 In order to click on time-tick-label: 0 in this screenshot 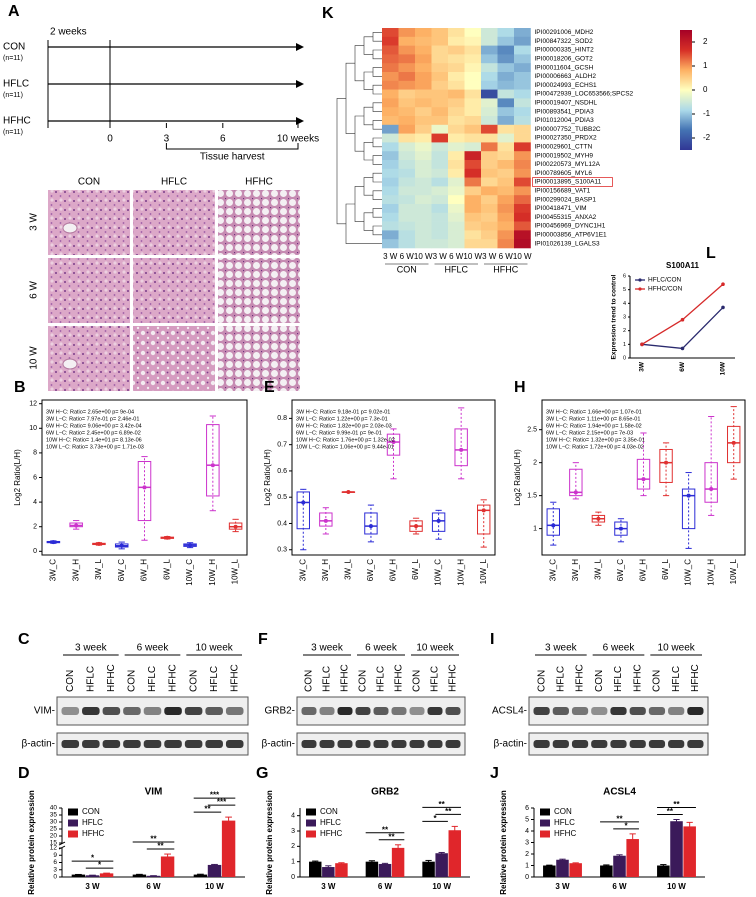, I will do `click(110, 139)`.